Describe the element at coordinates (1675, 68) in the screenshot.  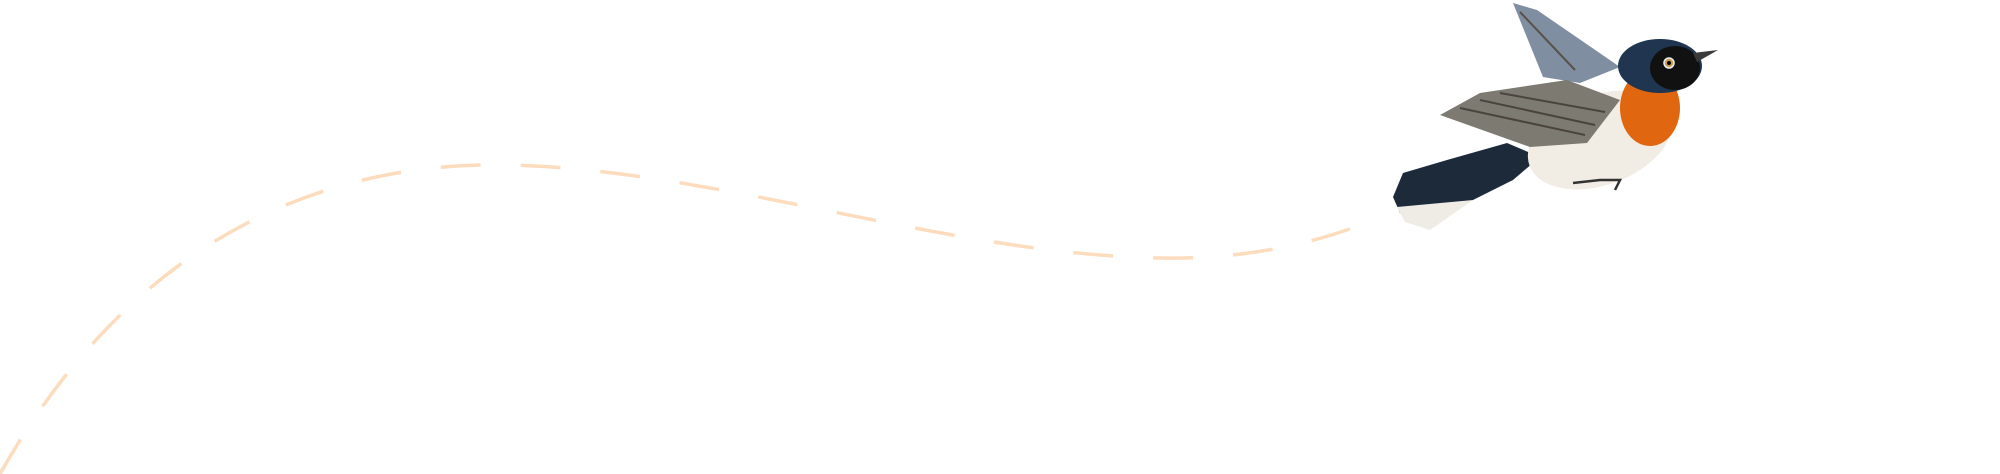
I see `bird-mask` at that location.